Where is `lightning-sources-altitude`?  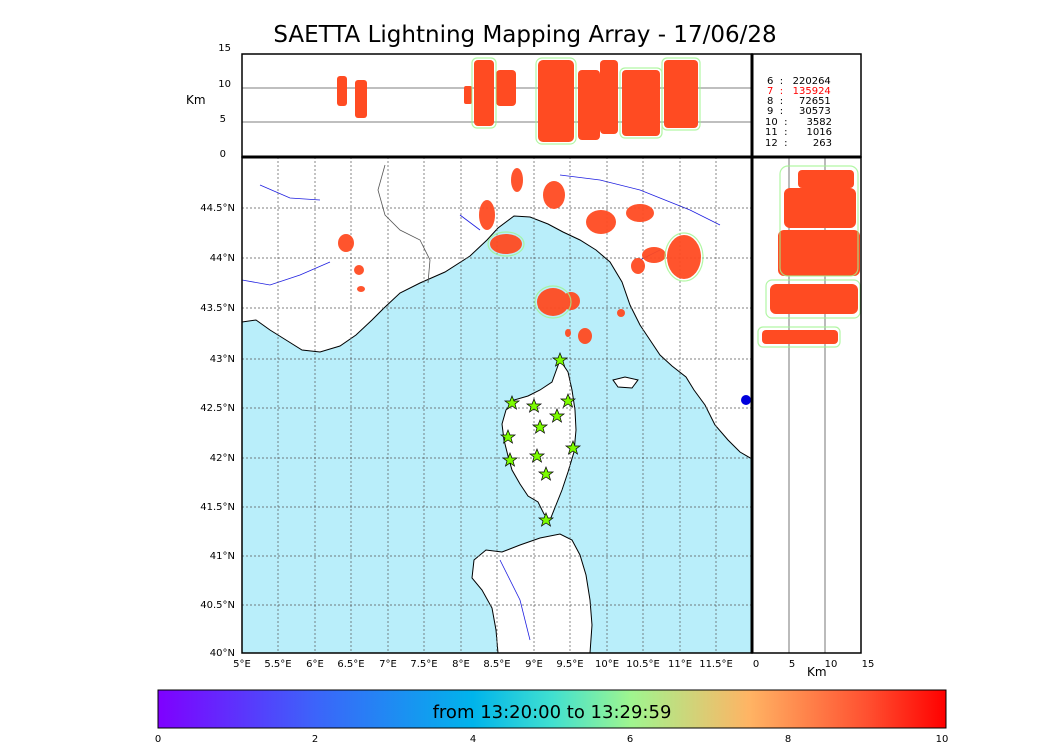
lightning-sources-altitude is located at coordinates (517, 101).